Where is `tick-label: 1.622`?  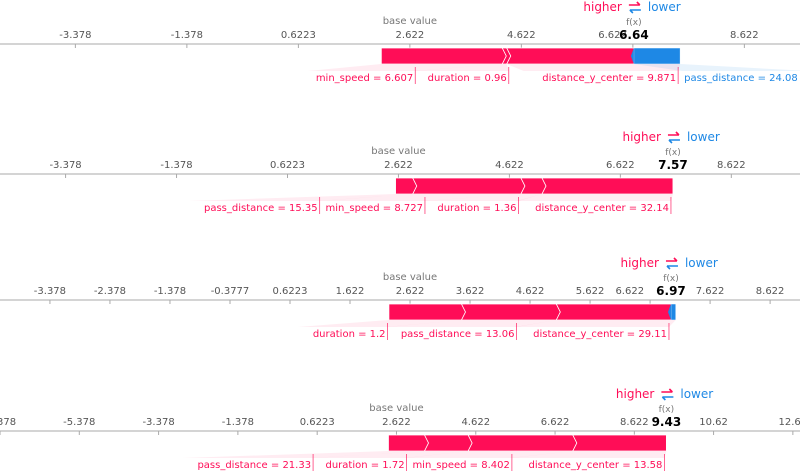
tick-label: 1.622 is located at coordinates (350, 291).